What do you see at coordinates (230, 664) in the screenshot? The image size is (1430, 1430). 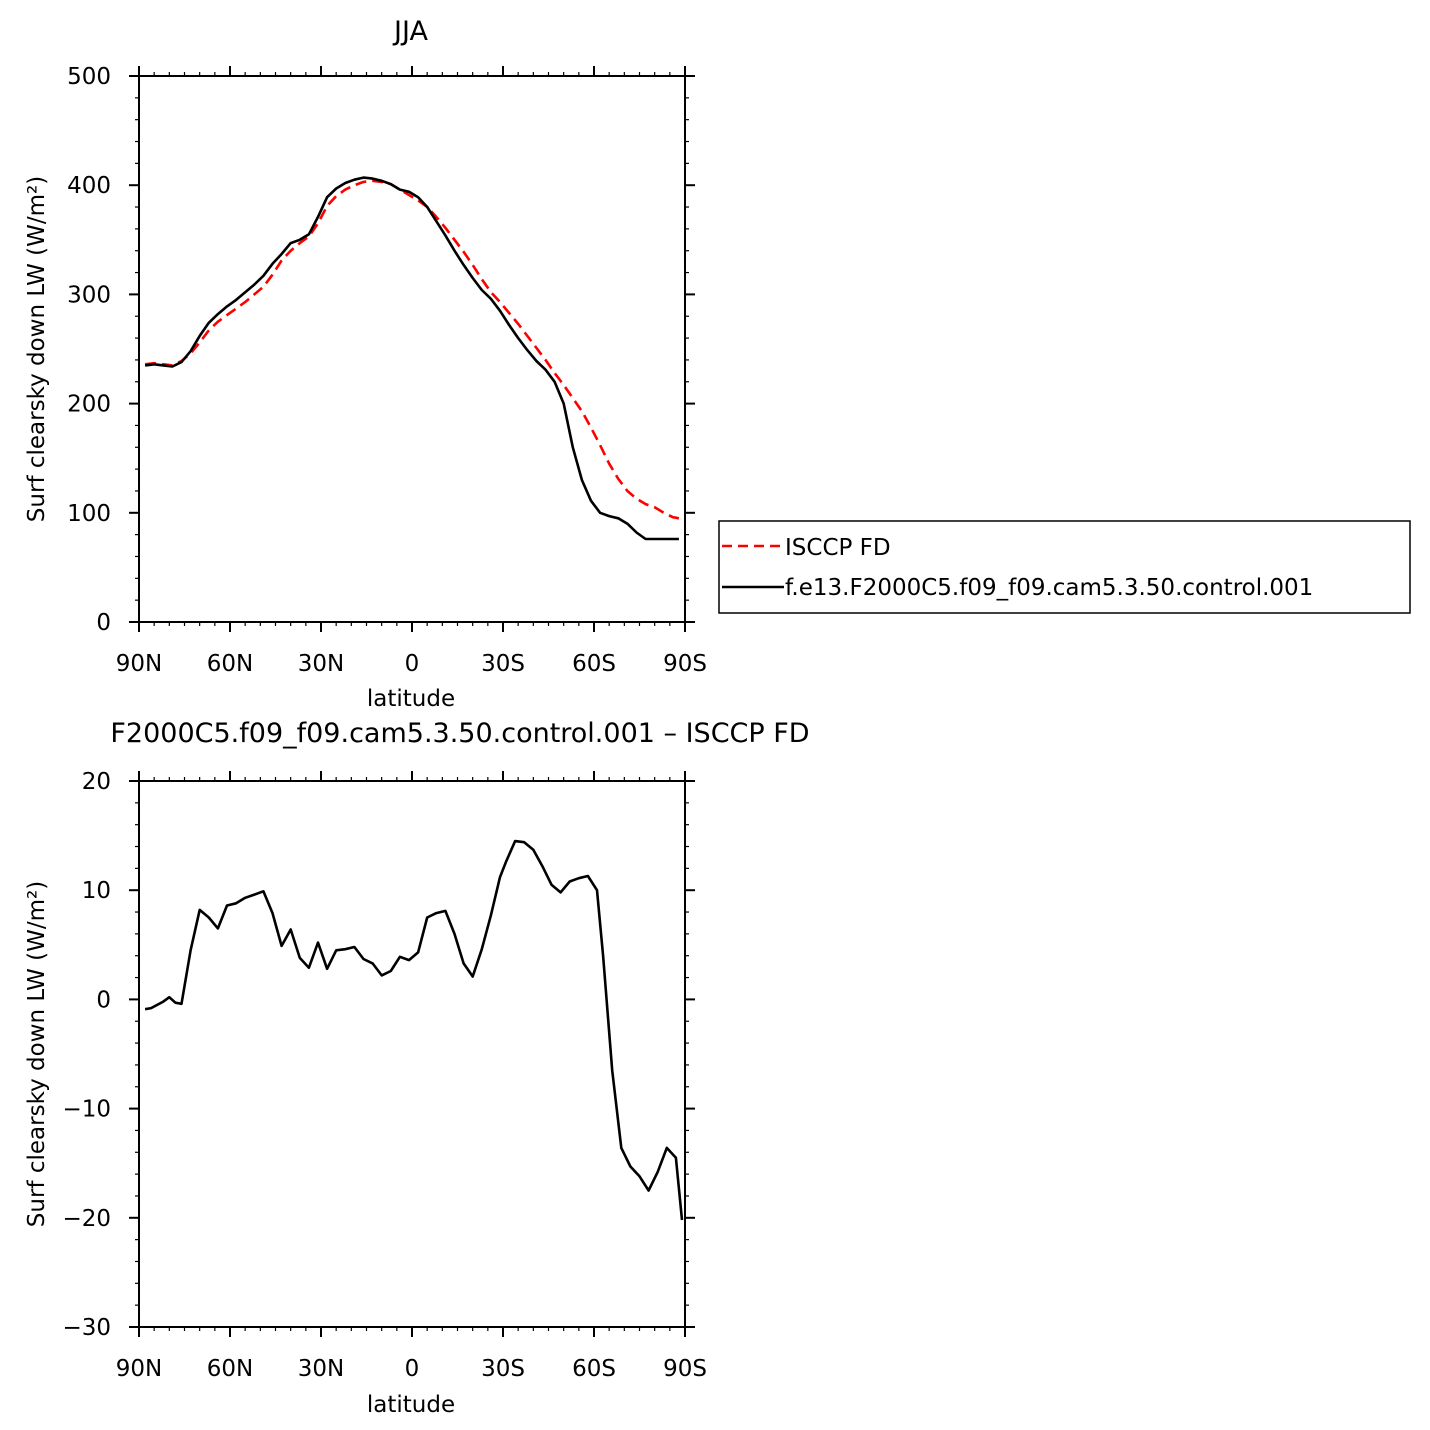 I see `top-x-tick-label: 60N` at bounding box center [230, 664].